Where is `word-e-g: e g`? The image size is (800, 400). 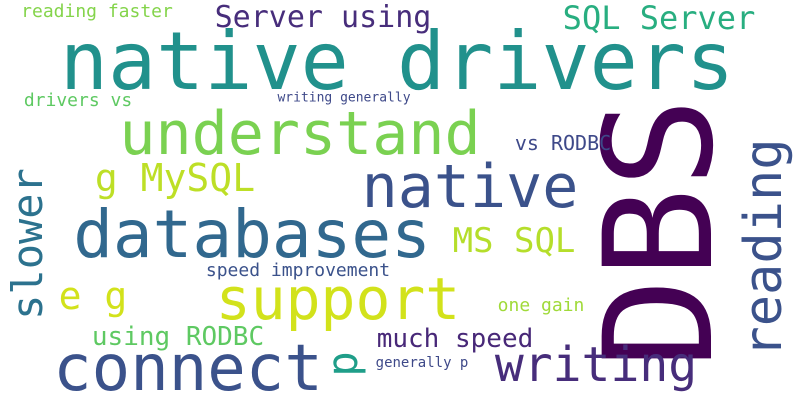 word-e-g: e g is located at coordinates (93, 296).